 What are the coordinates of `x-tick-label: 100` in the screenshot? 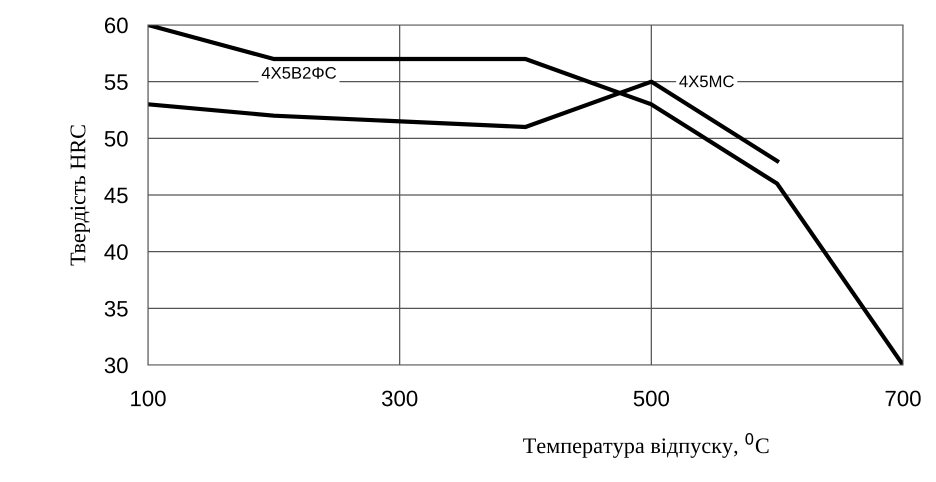 It's located at (148, 398).